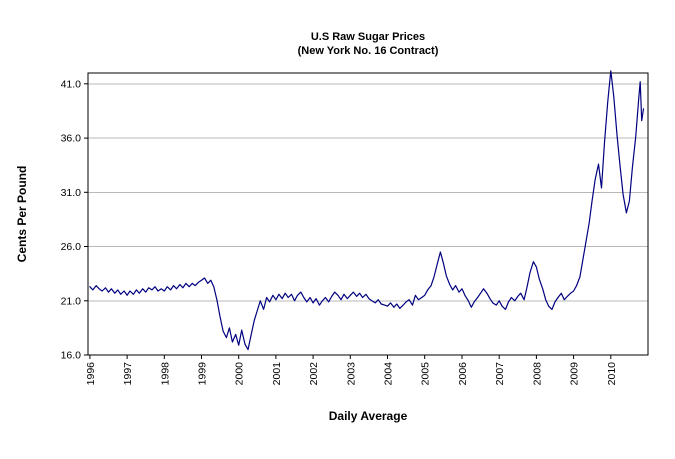 This screenshot has width=675, height=459. I want to click on x-tick-label: 2006, so click(463, 374).